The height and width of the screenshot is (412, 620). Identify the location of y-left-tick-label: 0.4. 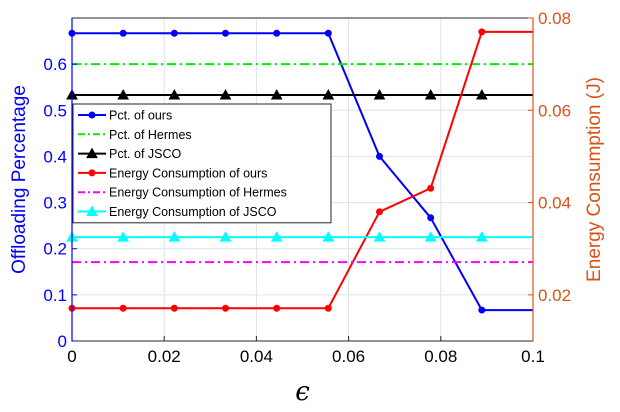
(55, 156).